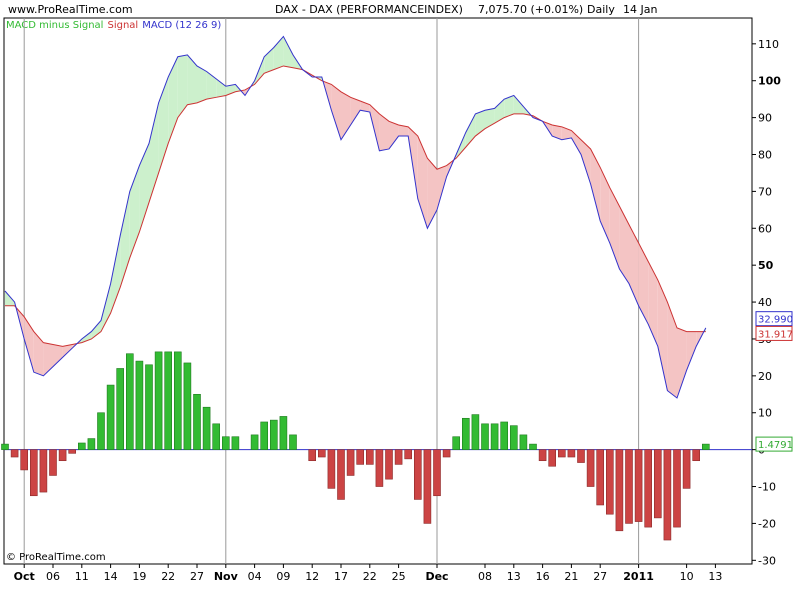 This screenshot has height=600, width=800. Describe the element at coordinates (436, 576) in the screenshot. I see `x-tick-label: Dec` at that location.